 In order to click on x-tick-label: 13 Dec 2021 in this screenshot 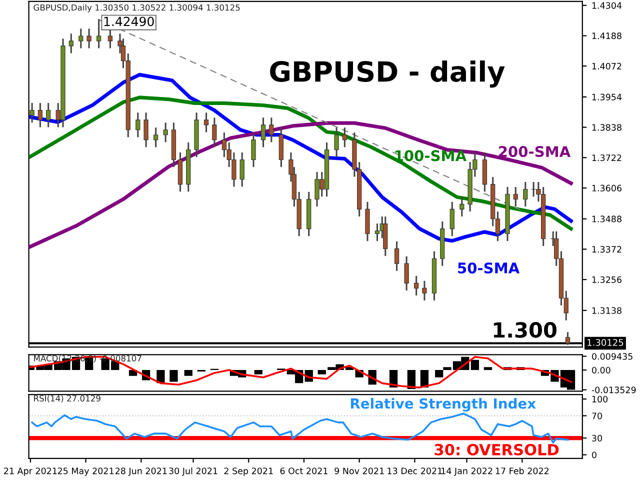, I will do `click(415, 471)`.